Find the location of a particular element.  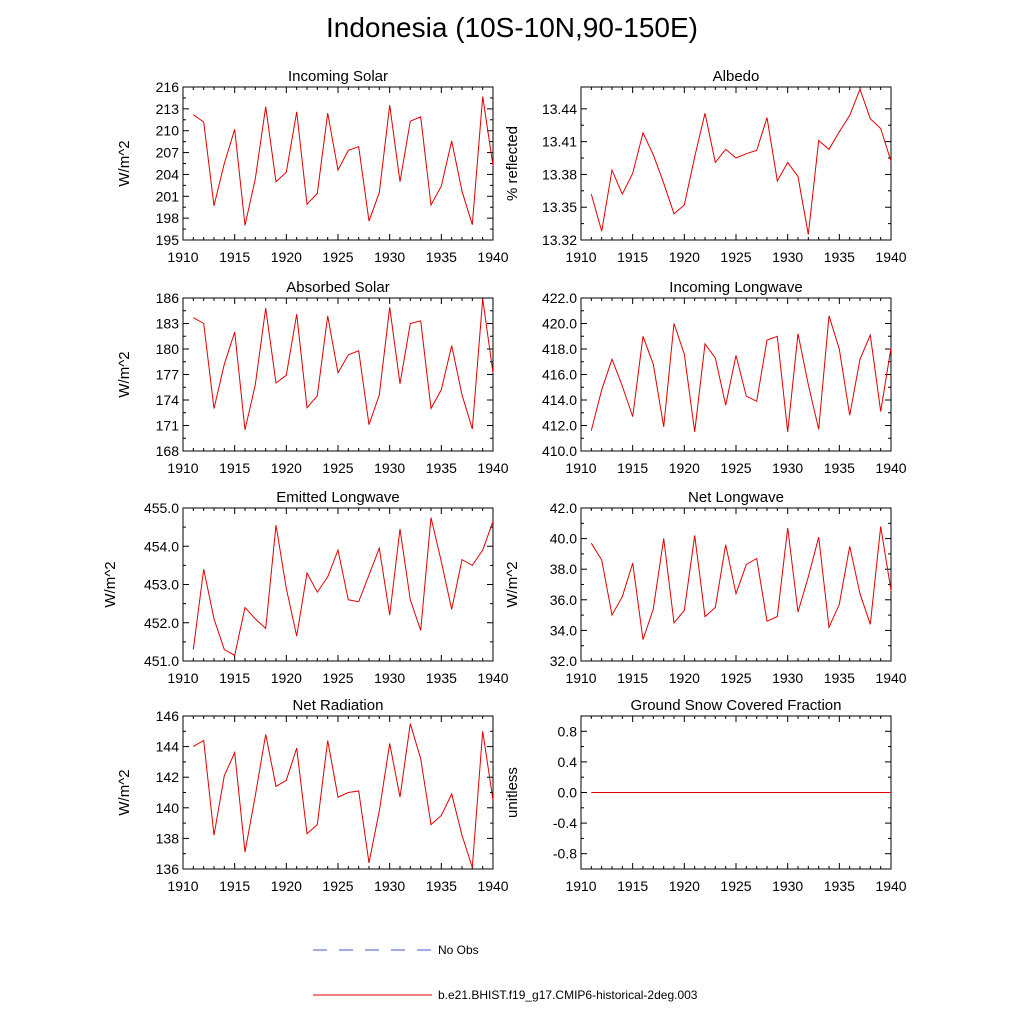

y-tick-label: 420.0 is located at coordinates (559, 324).